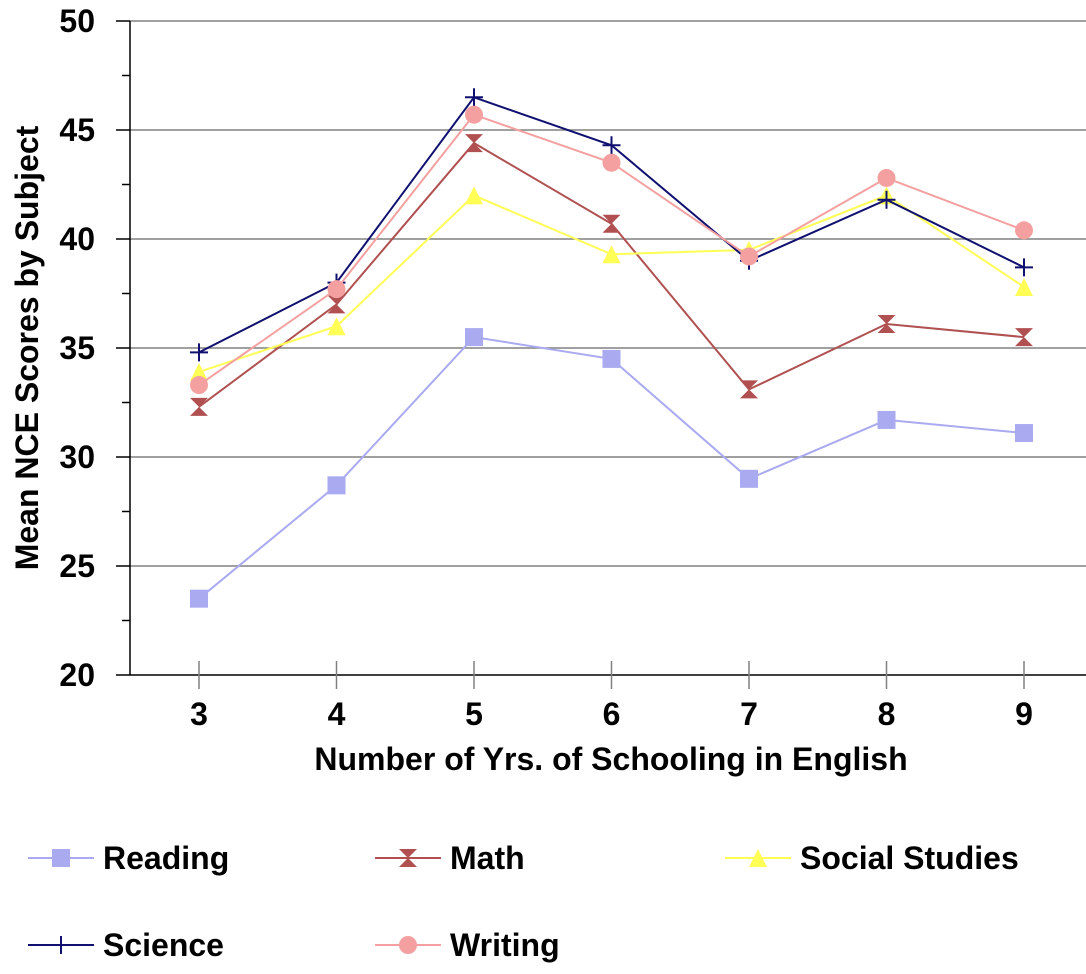 The height and width of the screenshot is (974, 1086). I want to click on x-tick-label-6: 6, so click(612, 714).